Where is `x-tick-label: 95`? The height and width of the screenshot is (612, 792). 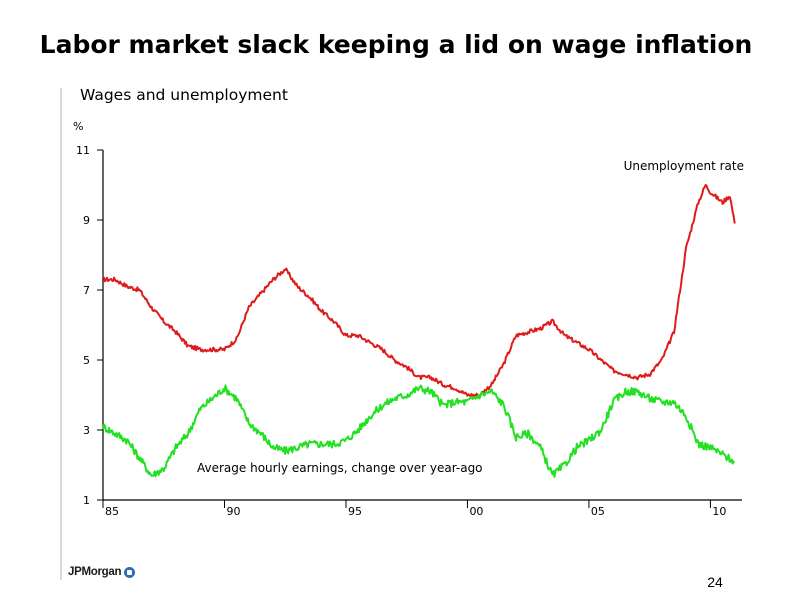 x-tick-label: 95 is located at coordinates (355, 511).